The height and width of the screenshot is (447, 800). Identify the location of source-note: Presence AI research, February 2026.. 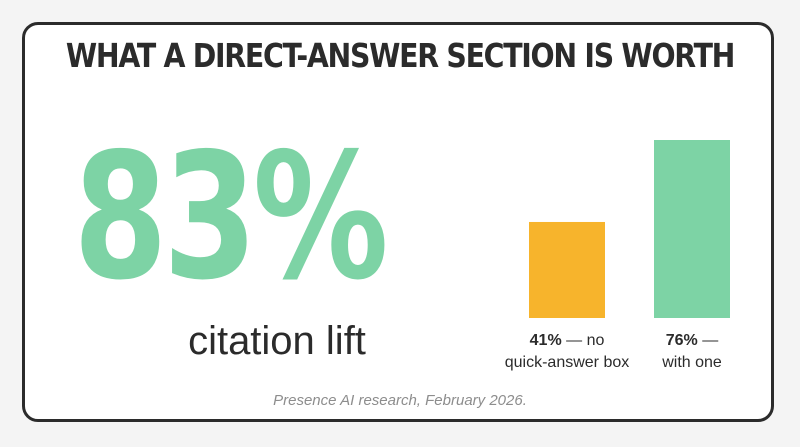
(400, 400).